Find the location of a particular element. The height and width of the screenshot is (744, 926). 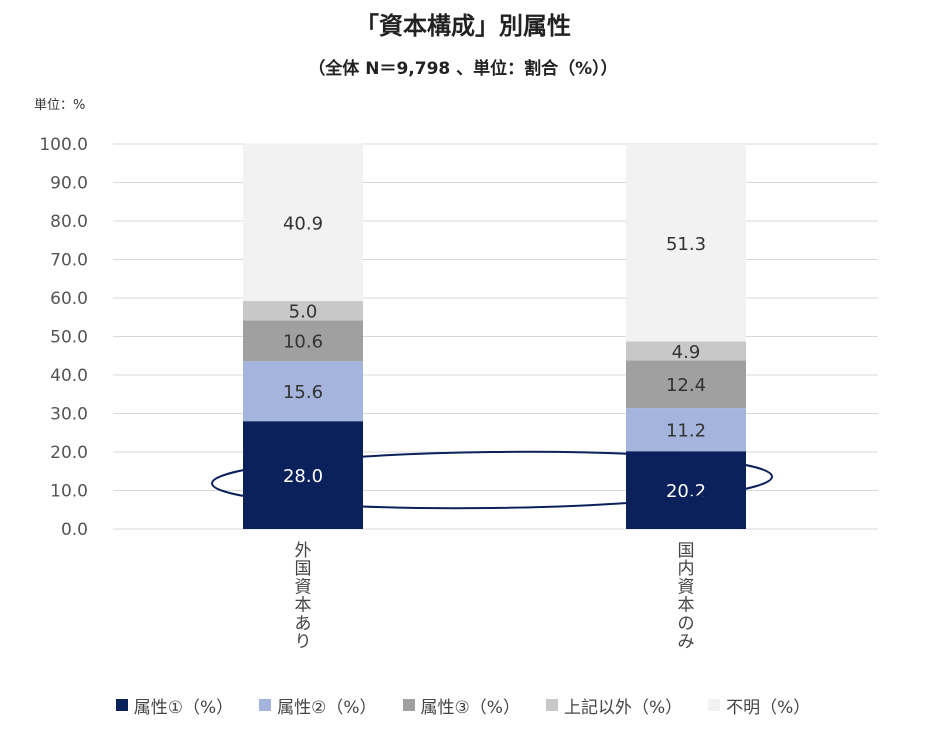

x-category-label: 外国資本あり is located at coordinates (303, 596).